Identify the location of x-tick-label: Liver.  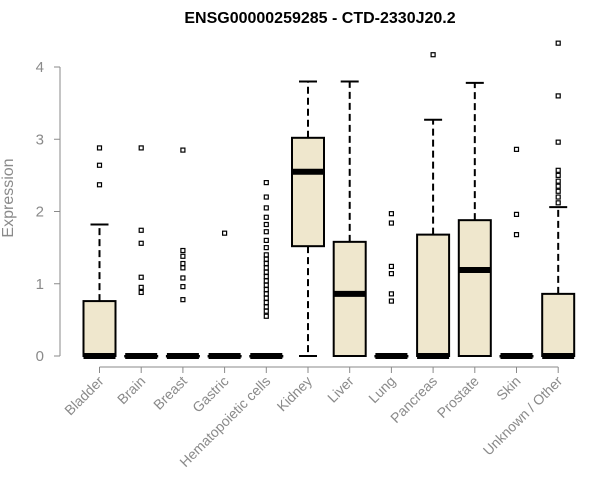
(340, 389).